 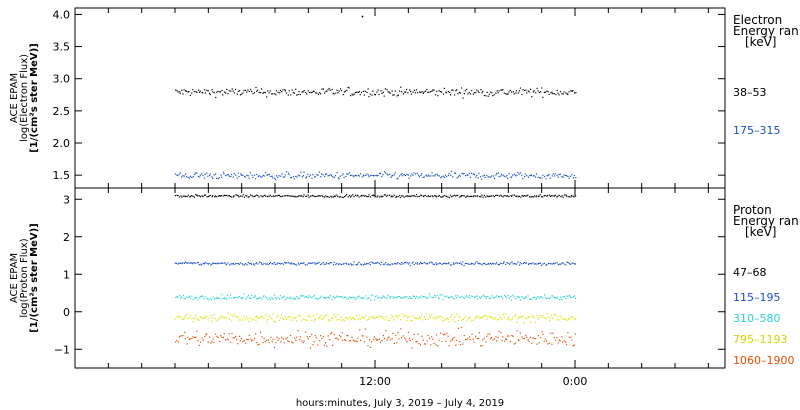 What do you see at coordinates (62, 143) in the screenshot?
I see `y-tick-label: 2.0` at bounding box center [62, 143].